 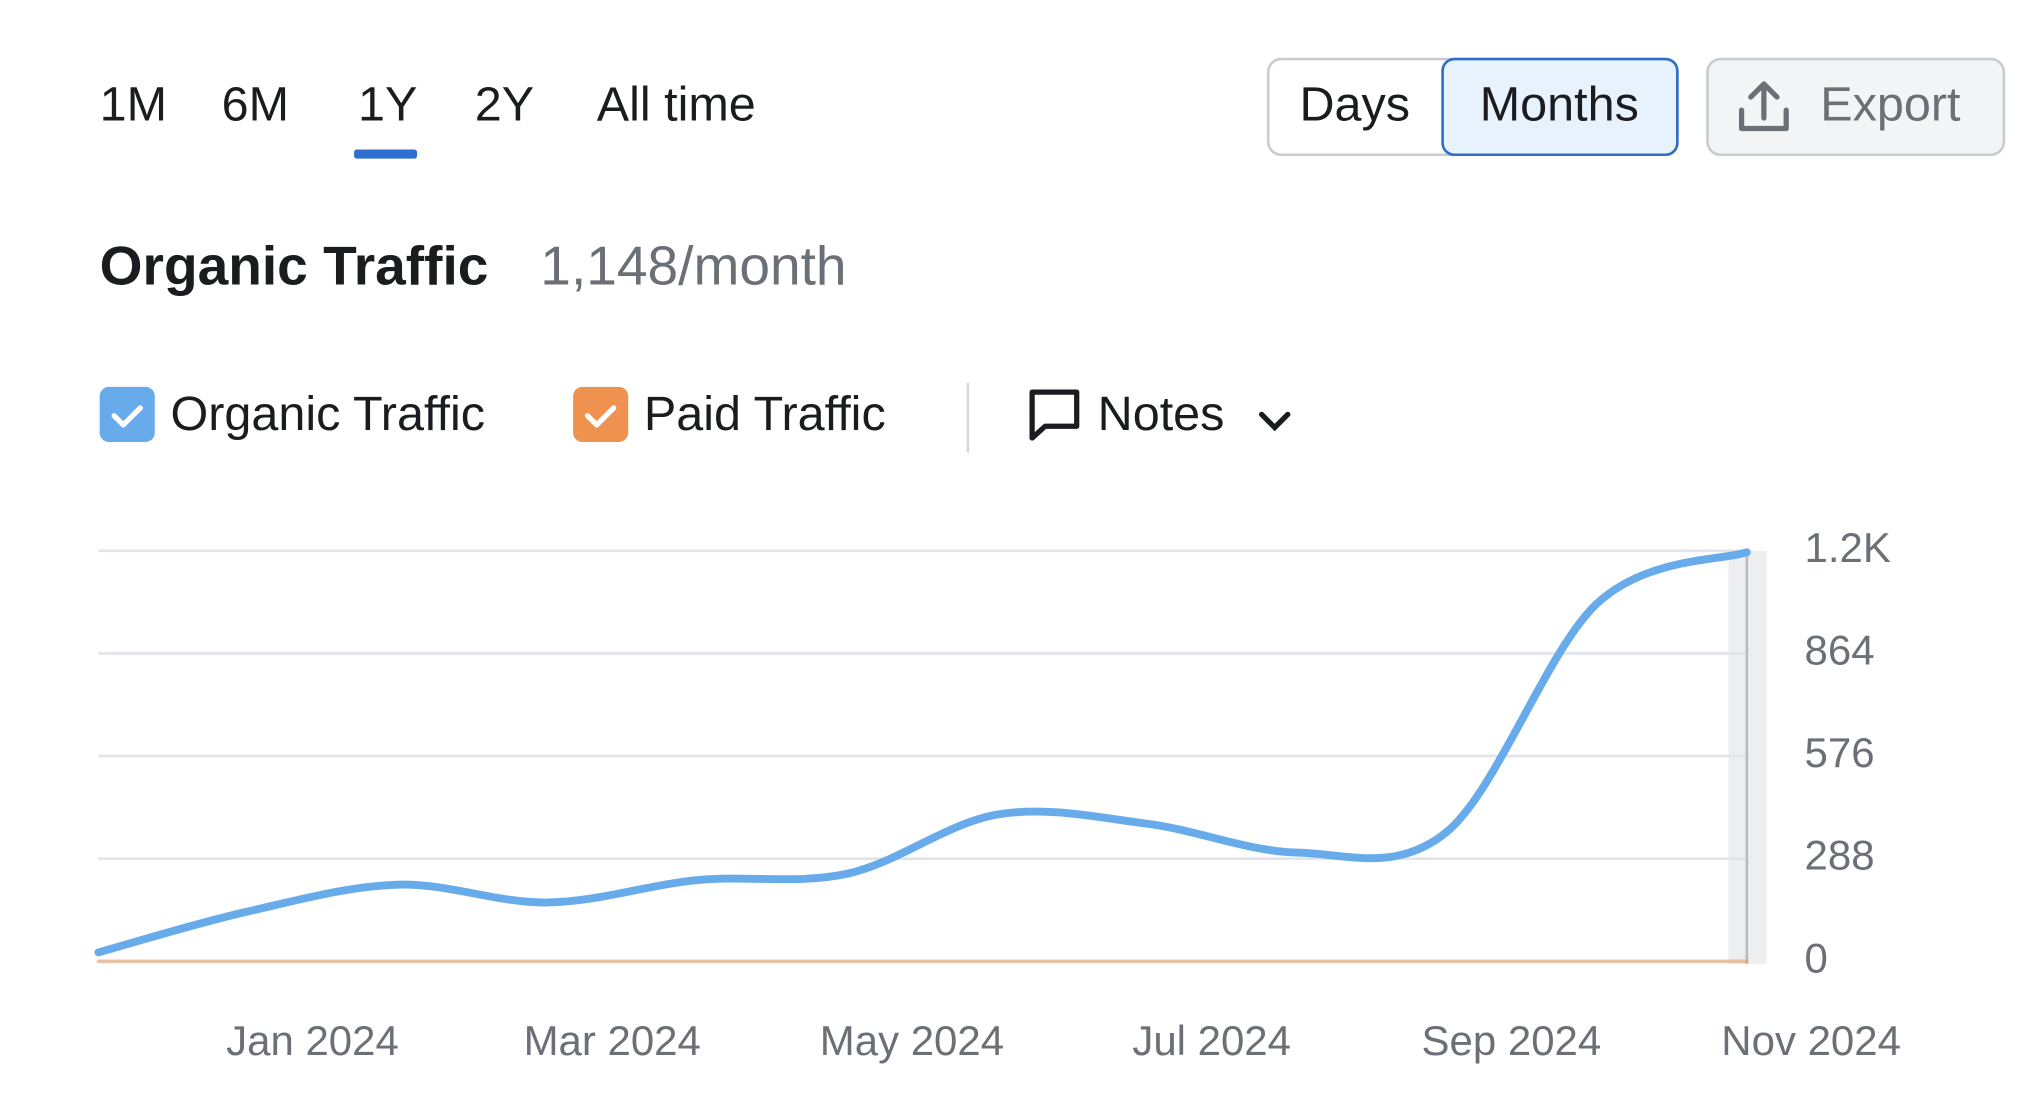 I want to click on tab: 2Y, so click(x=504, y=104).